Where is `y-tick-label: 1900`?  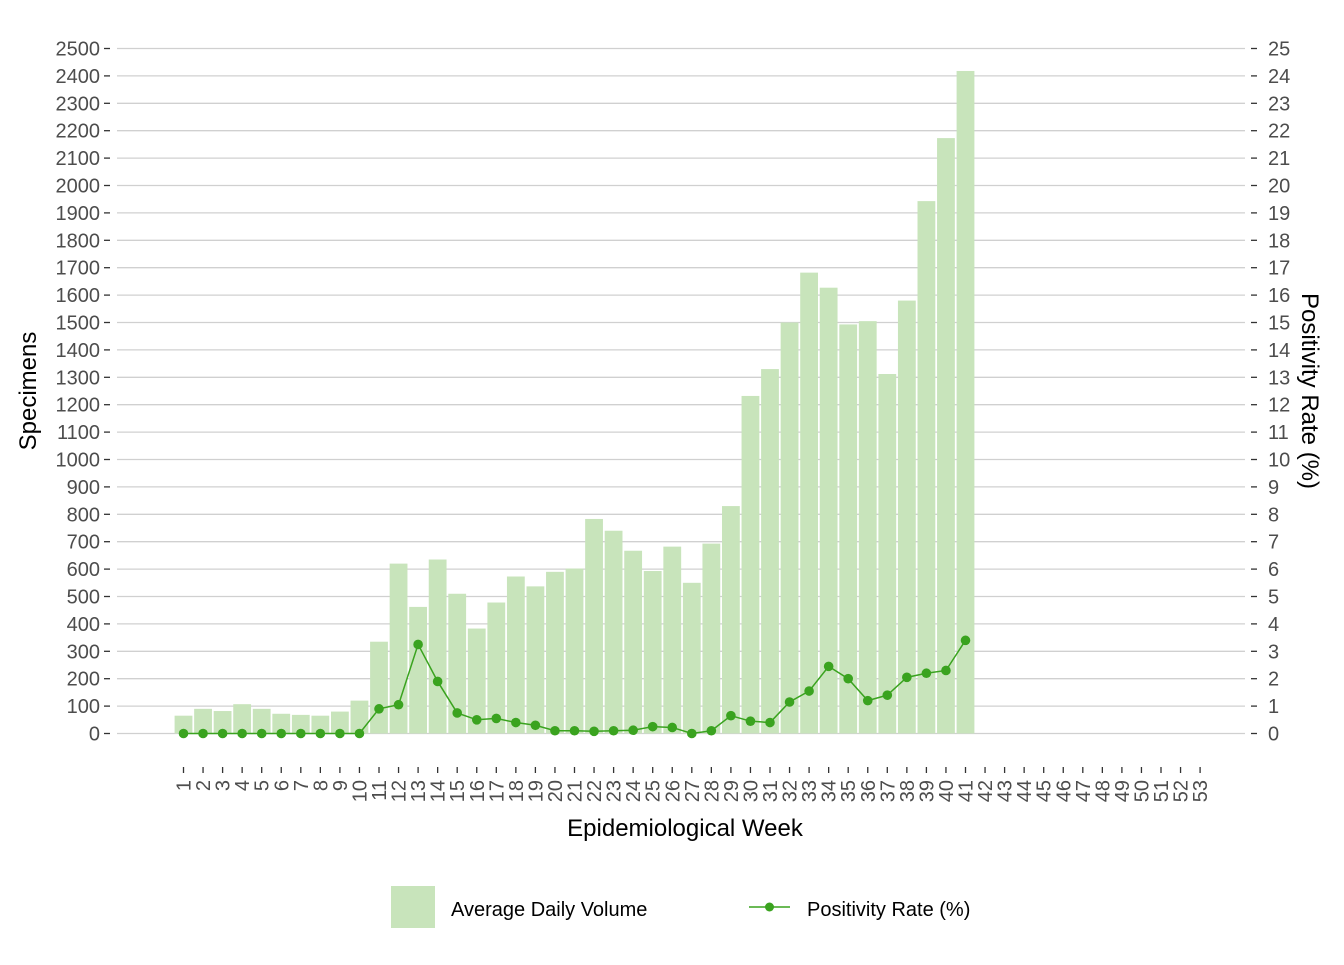
y-tick-label: 1900 is located at coordinates (78, 214).